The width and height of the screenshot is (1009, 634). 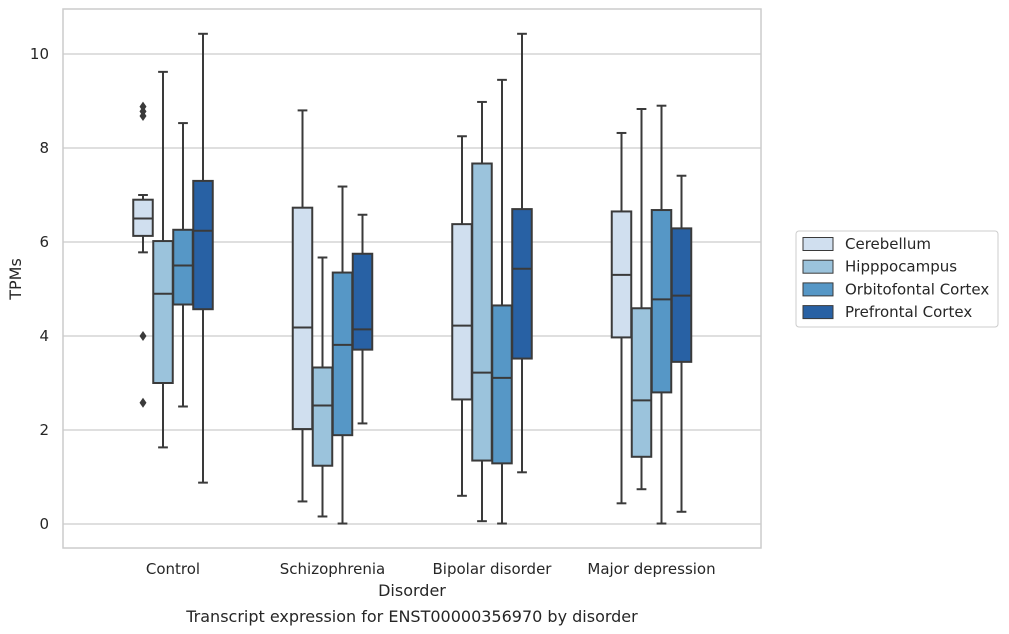 I want to click on y-tick-label: 0, so click(x=44, y=524).